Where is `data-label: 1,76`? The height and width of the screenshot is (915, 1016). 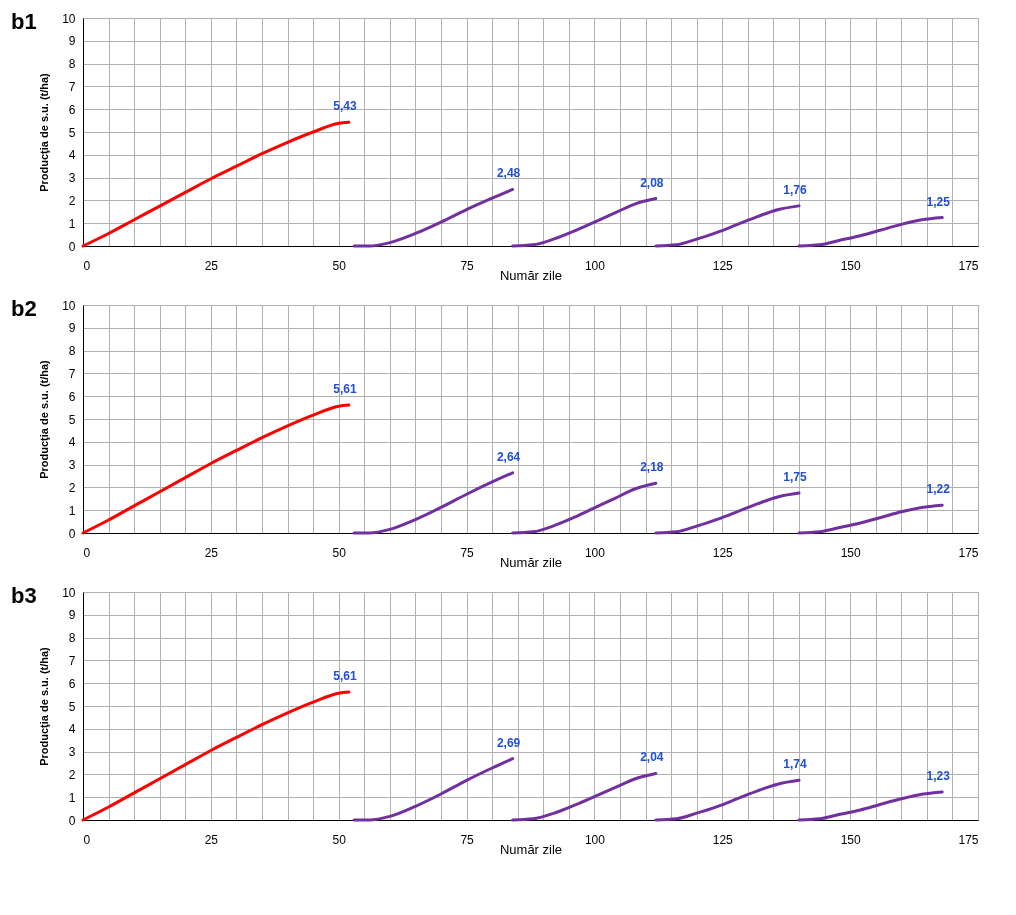
data-label: 1,76 is located at coordinates (795, 189).